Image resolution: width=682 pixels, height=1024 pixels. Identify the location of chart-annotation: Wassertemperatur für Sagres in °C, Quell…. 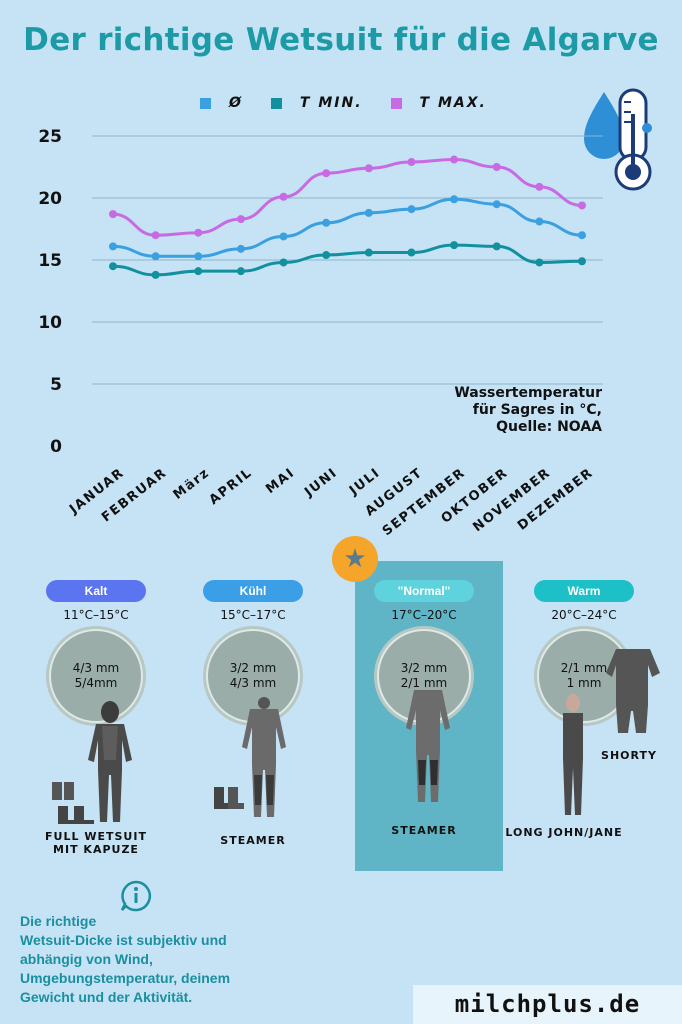
(511, 410).